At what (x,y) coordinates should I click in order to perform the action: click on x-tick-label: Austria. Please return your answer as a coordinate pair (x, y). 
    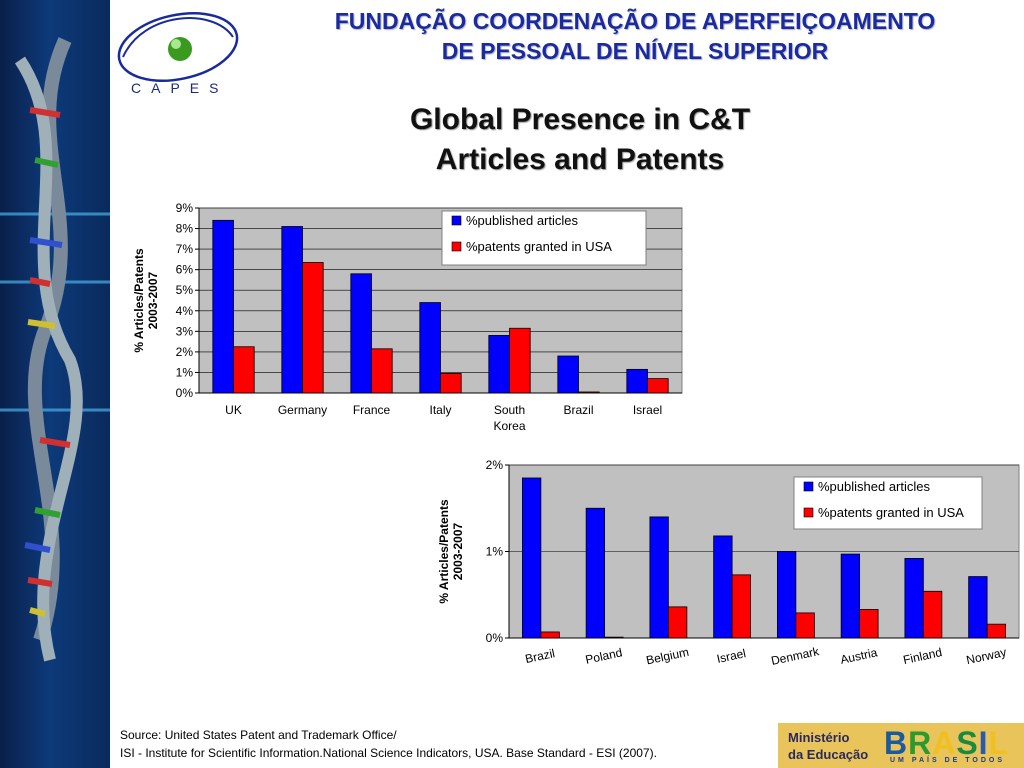
    Looking at the image, I should click on (859, 656).